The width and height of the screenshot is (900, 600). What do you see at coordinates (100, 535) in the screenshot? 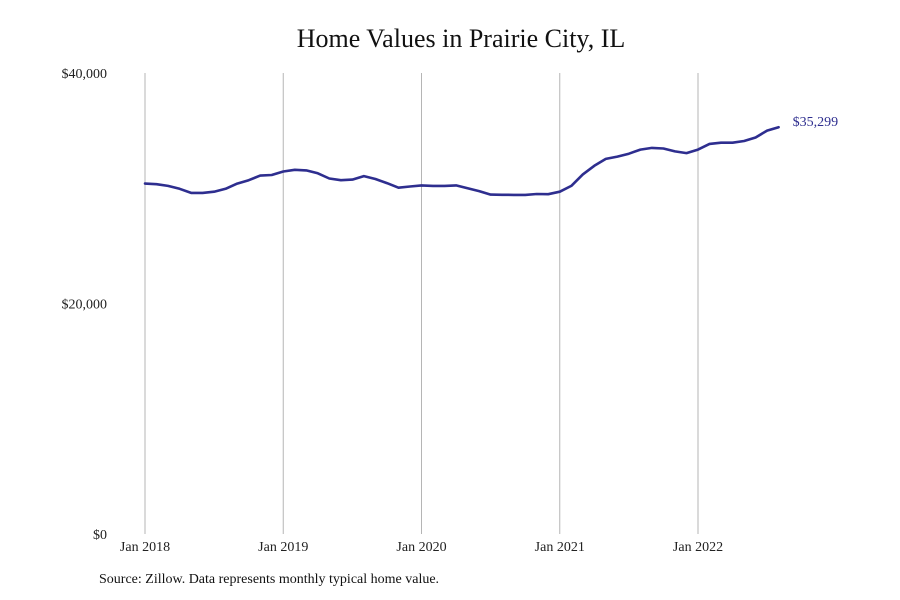
I see `y-tick-label: $0` at bounding box center [100, 535].